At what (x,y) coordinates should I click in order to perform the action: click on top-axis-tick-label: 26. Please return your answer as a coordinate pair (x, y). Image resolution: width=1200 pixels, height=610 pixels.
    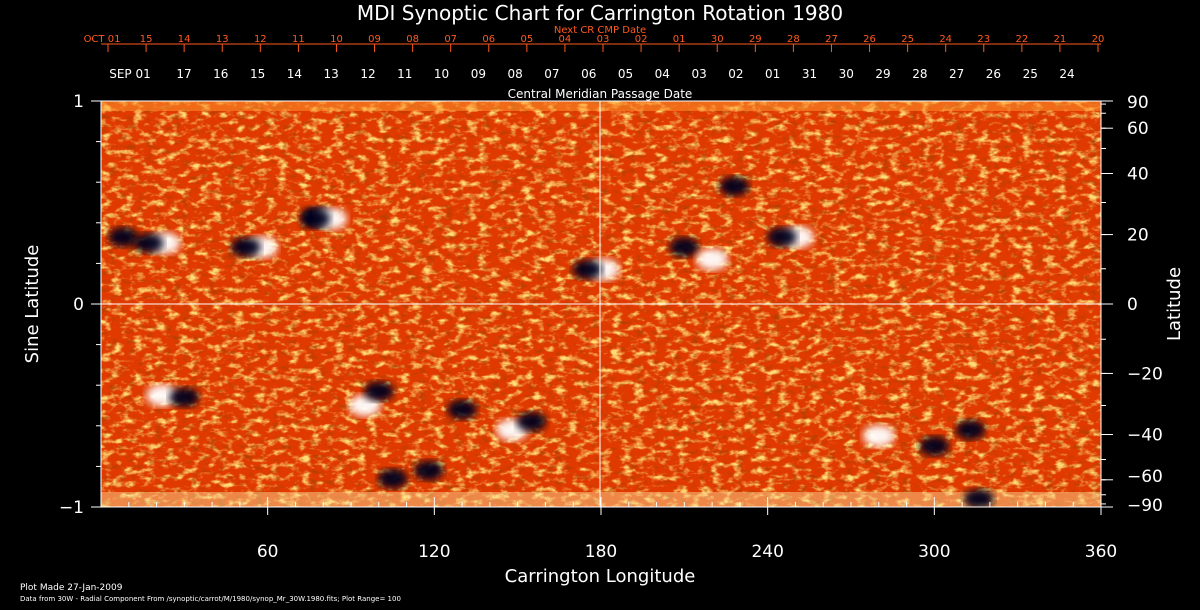
    Looking at the image, I should click on (869, 39).